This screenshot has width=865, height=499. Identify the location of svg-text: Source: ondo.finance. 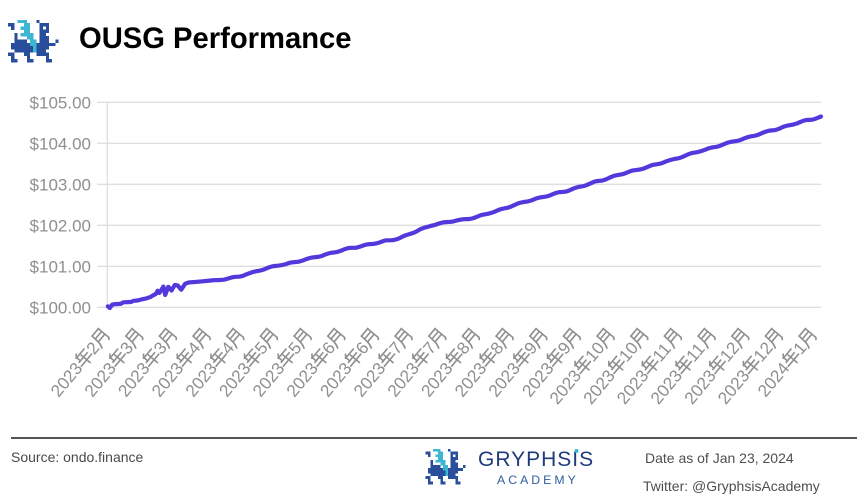
(77, 457).